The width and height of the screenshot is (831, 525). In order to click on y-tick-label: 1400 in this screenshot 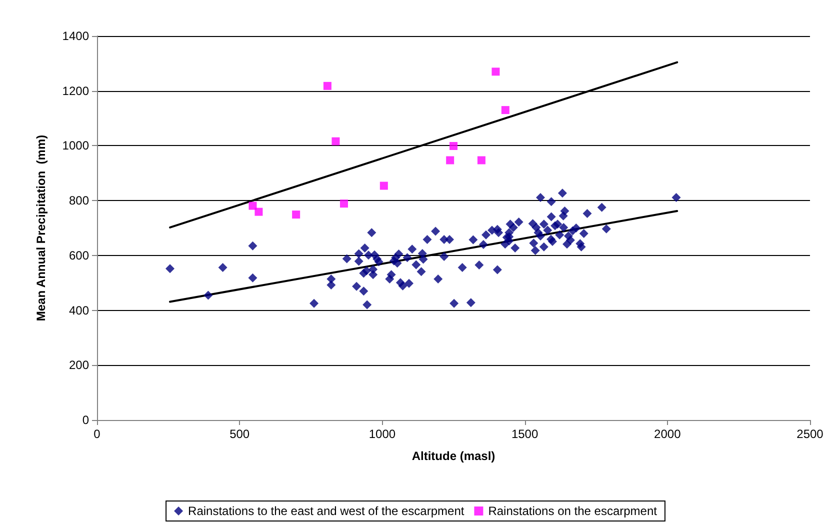, I will do `click(76, 36)`.